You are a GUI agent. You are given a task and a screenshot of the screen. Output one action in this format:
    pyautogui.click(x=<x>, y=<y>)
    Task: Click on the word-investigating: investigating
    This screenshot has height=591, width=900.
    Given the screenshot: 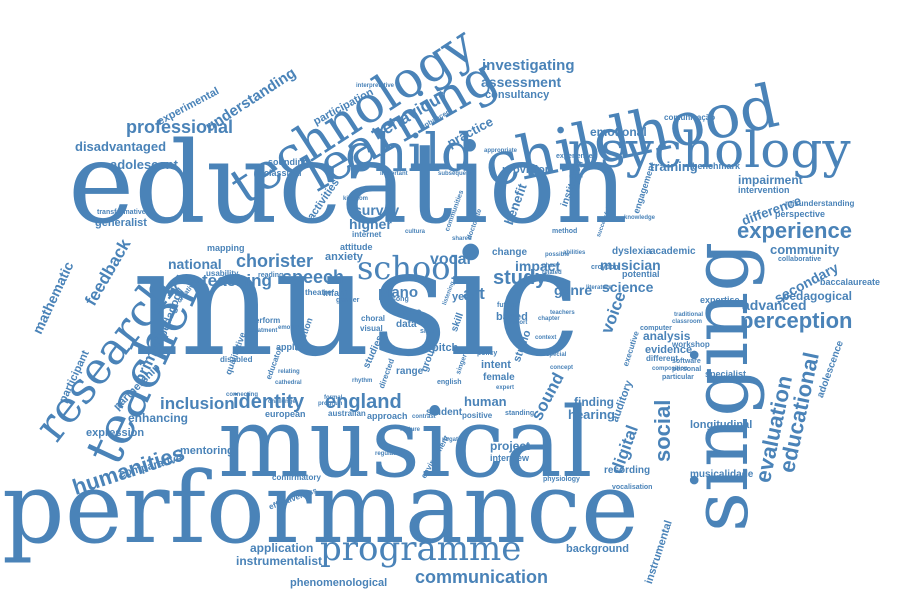 What is the action you would take?
    pyautogui.click(x=528, y=65)
    